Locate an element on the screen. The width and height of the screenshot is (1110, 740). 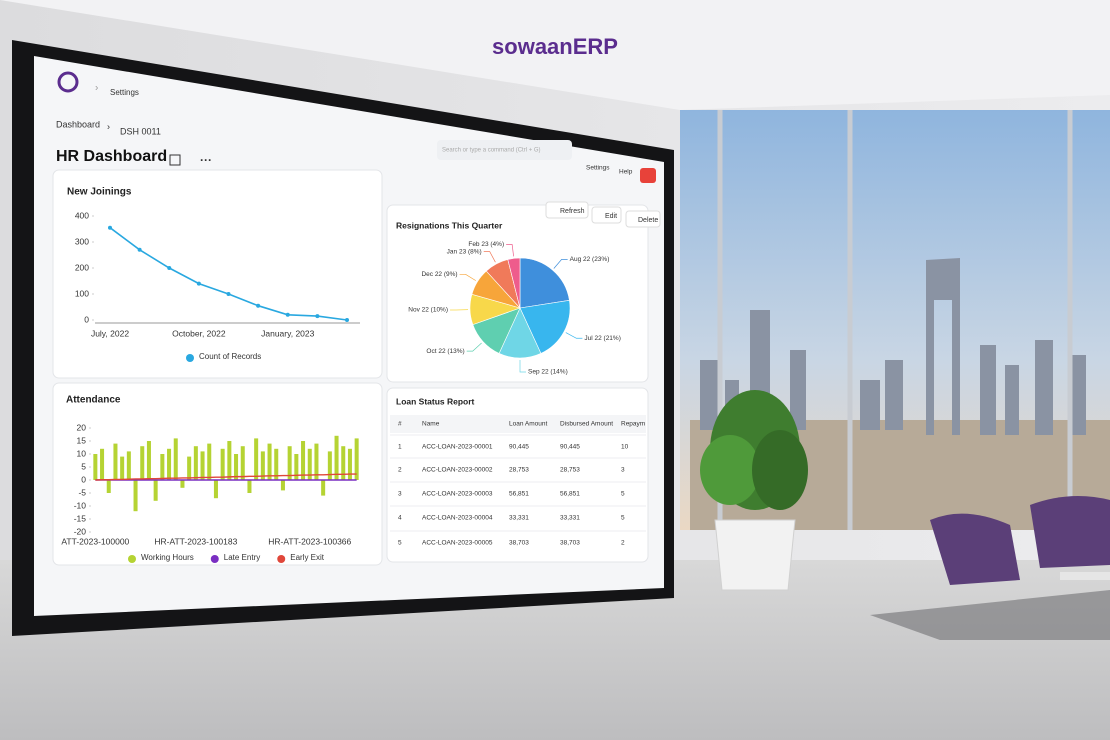
column-header: Disbursed Amount is located at coordinates (586, 424).